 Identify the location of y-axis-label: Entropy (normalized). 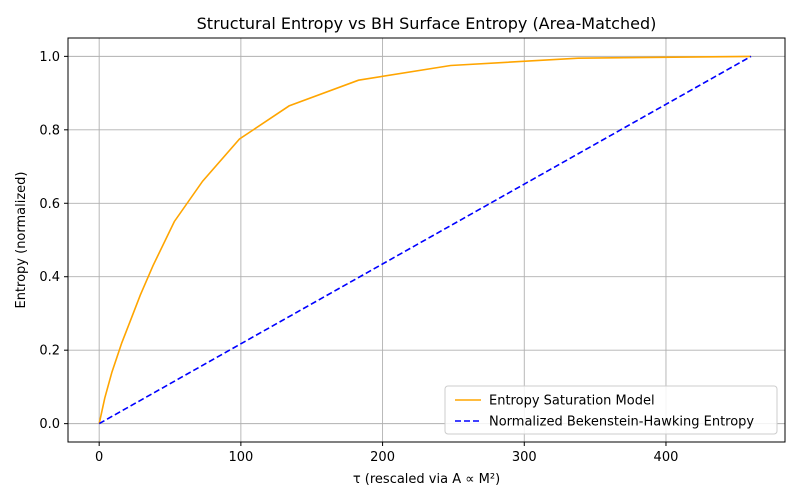
(21, 239).